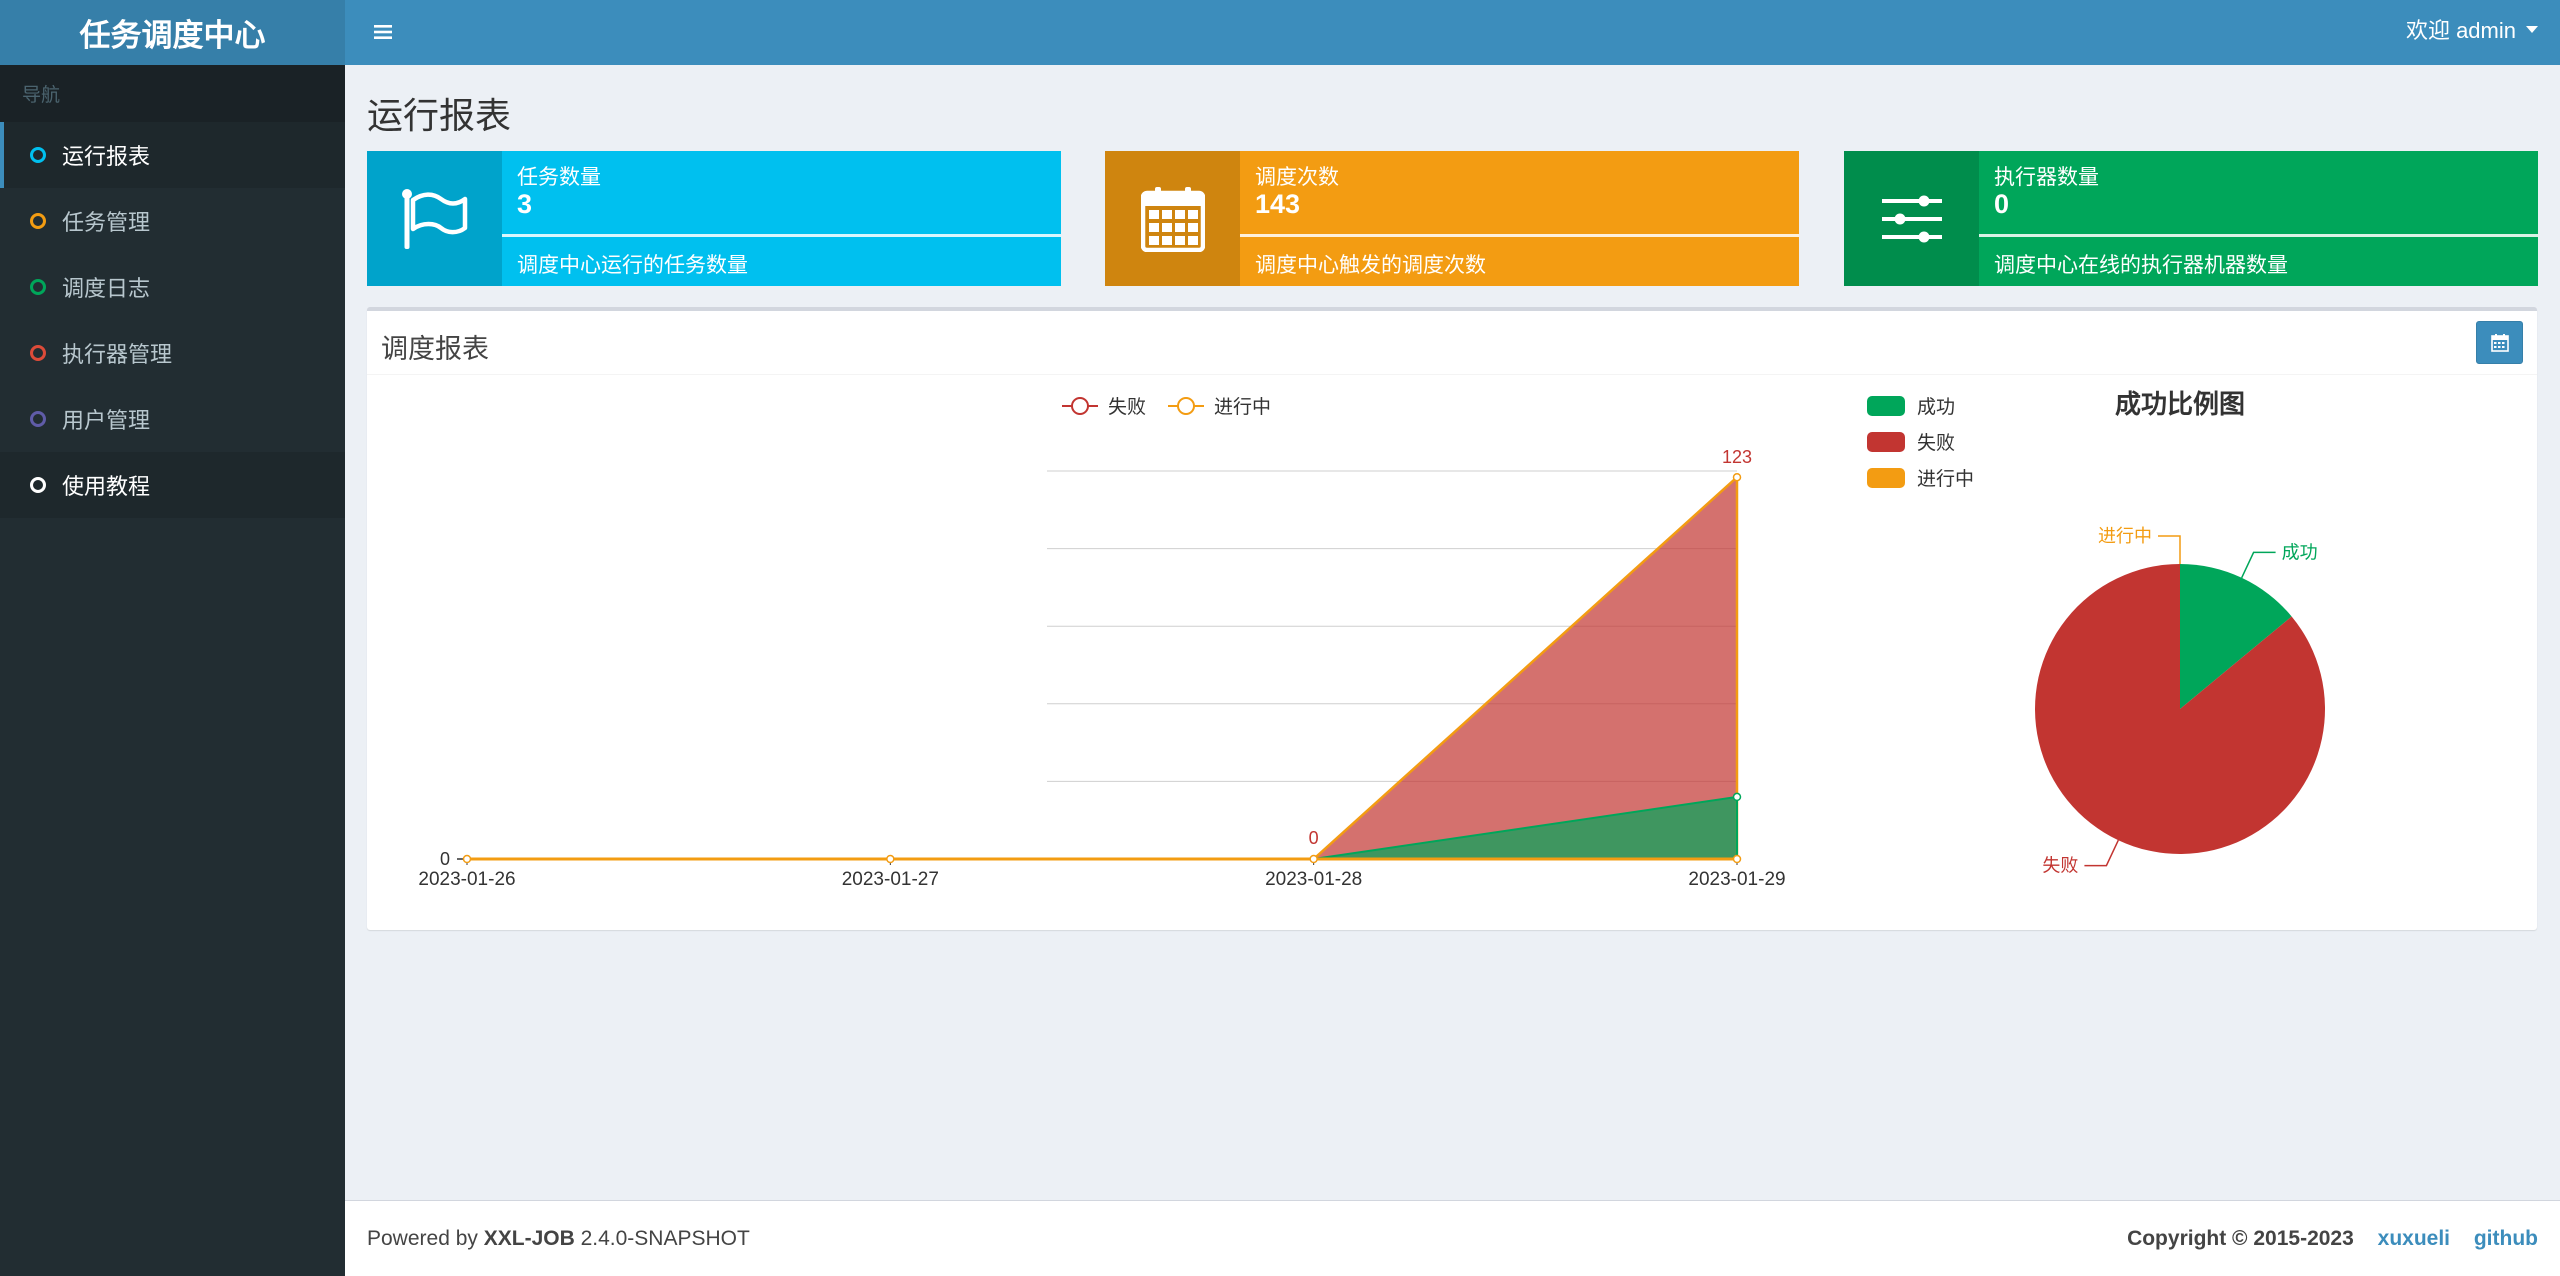 This screenshot has height=1276, width=2560. Describe the element at coordinates (172, 155) in the screenshot. I see `sidebar-item-report: 运行报表` at that location.